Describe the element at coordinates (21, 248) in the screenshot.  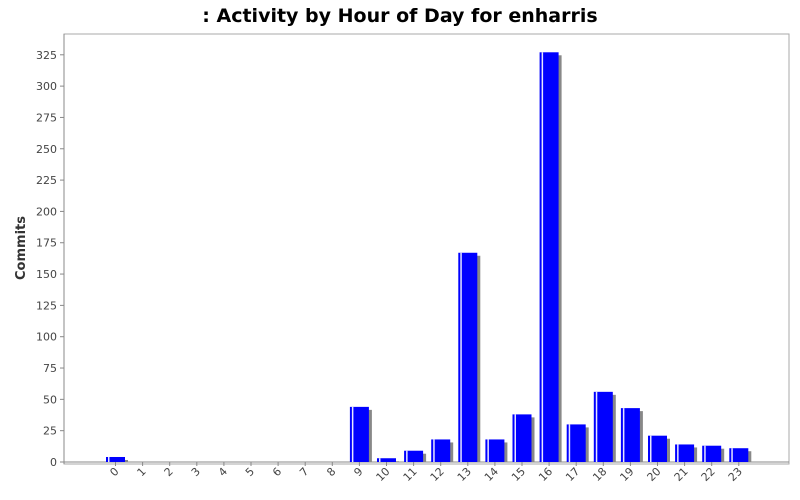
I see `y-axis-label: Commits` at that location.